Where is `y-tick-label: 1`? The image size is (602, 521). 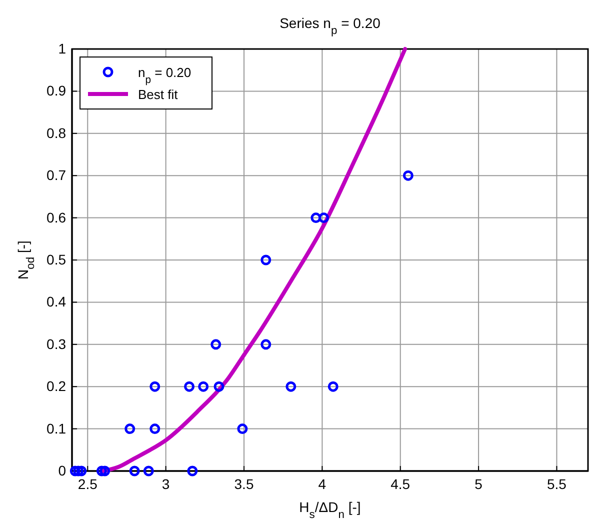
y-tick-label: 1 is located at coordinates (62, 48).